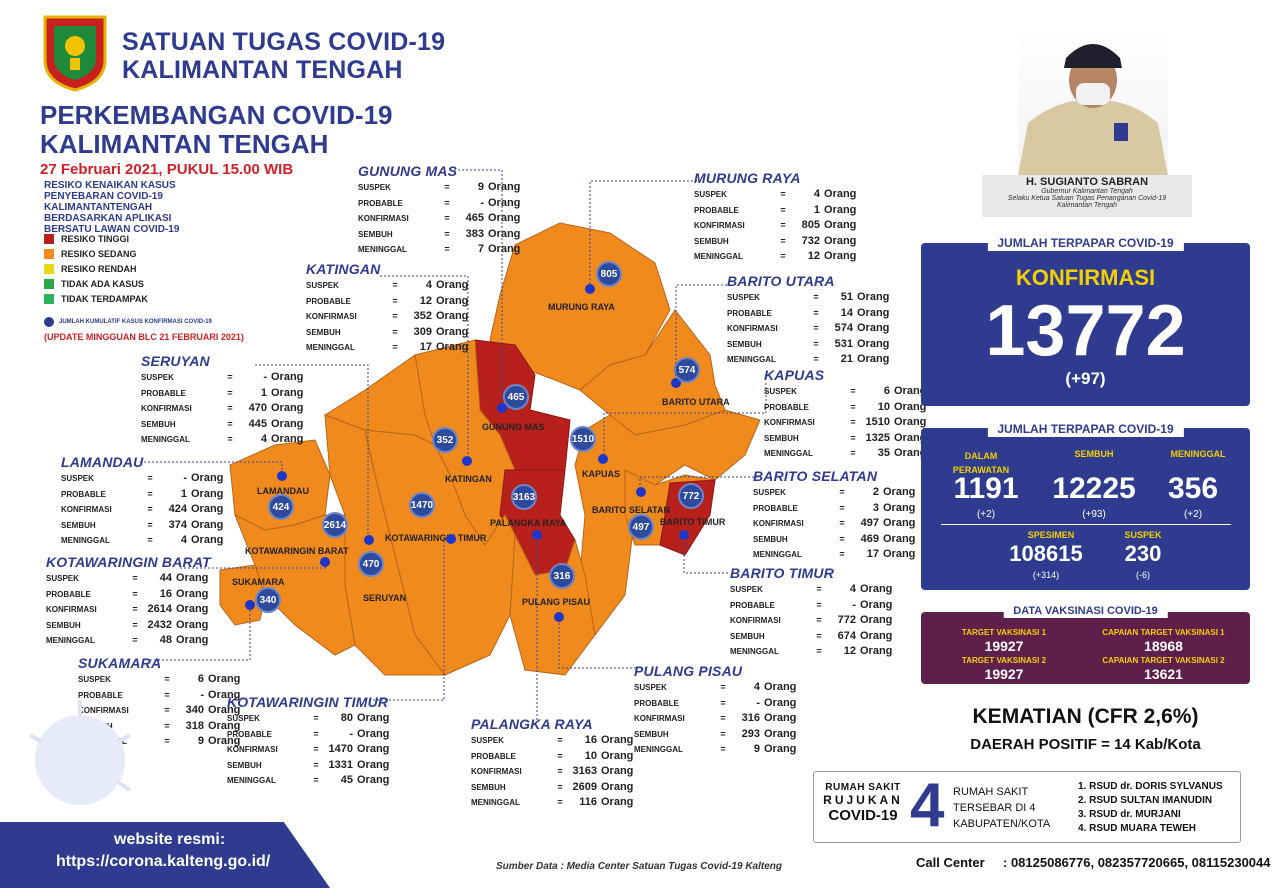  What do you see at coordinates (387, 286) in the screenshot?
I see `stat-row-suspek: SUSPEK = 4 Orang` at bounding box center [387, 286].